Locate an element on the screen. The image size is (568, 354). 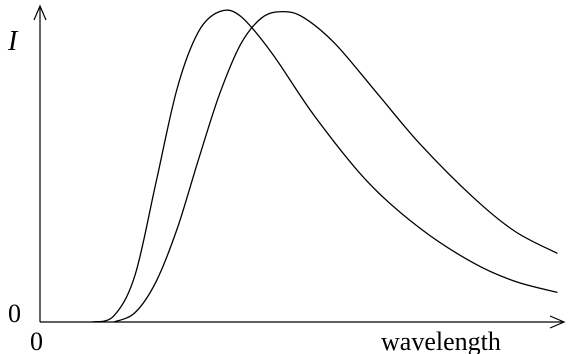
x-axis-label: wavelength is located at coordinates (441, 340).